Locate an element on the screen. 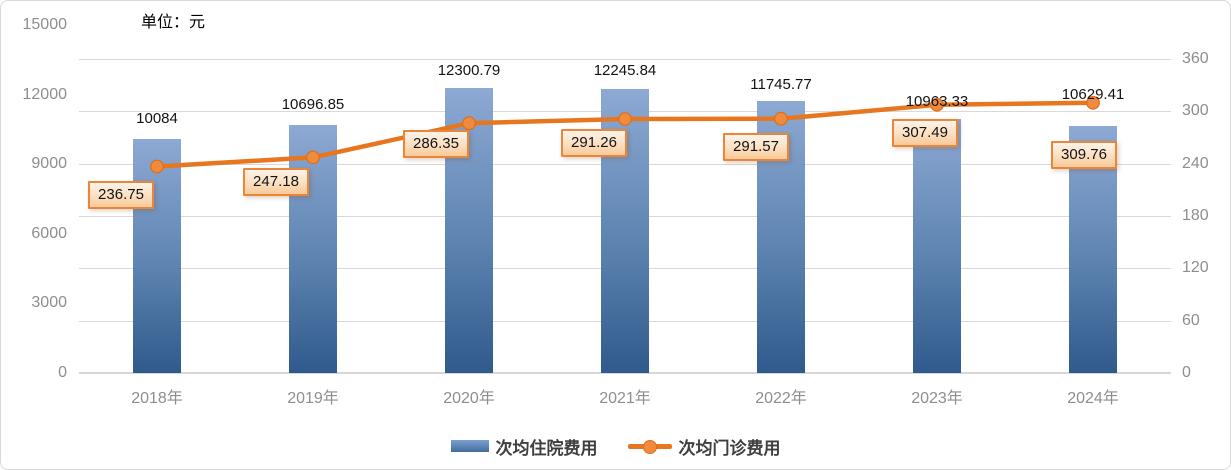  line-value-label: 309.76 is located at coordinates (1084, 154).